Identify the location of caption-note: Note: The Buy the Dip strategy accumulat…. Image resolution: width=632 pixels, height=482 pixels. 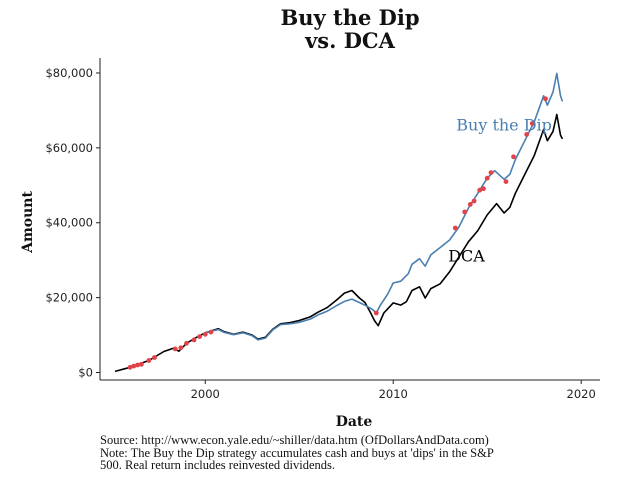
(297, 452).